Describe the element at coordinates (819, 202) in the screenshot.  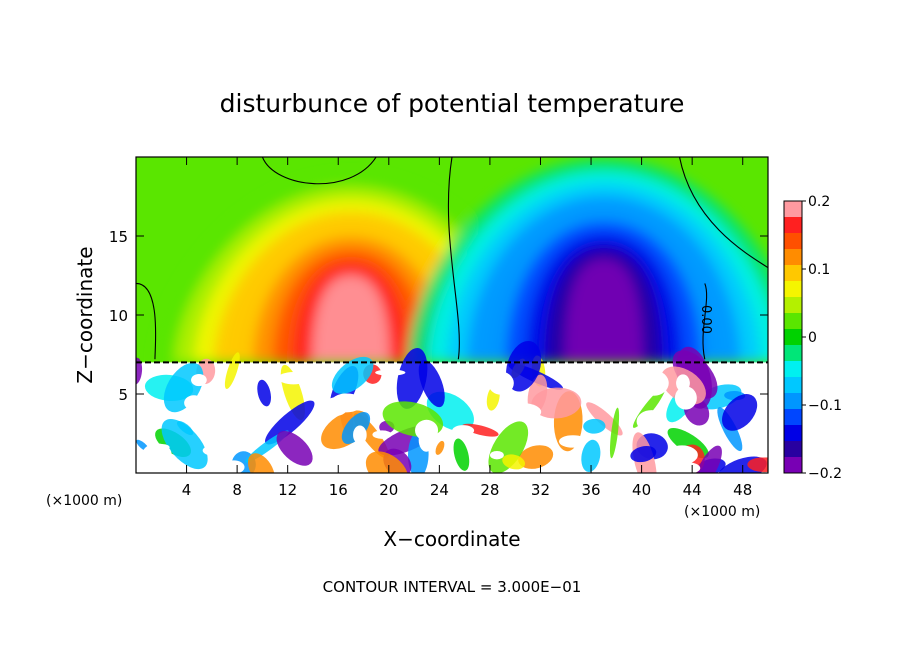
I see `colorbar-tick-label: 0.2` at that location.